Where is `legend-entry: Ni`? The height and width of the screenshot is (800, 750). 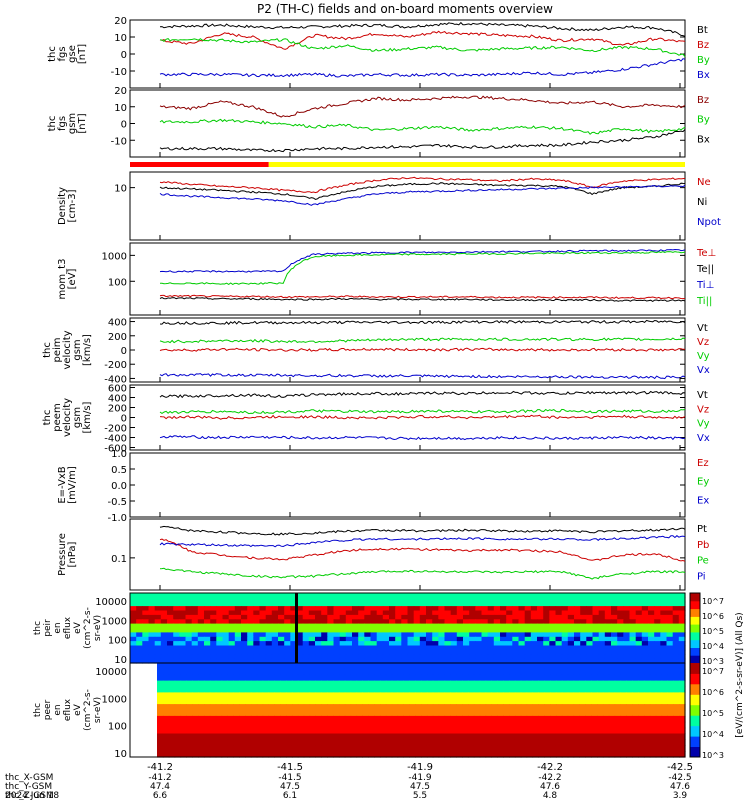 legend-entry: Ni is located at coordinates (702, 202).